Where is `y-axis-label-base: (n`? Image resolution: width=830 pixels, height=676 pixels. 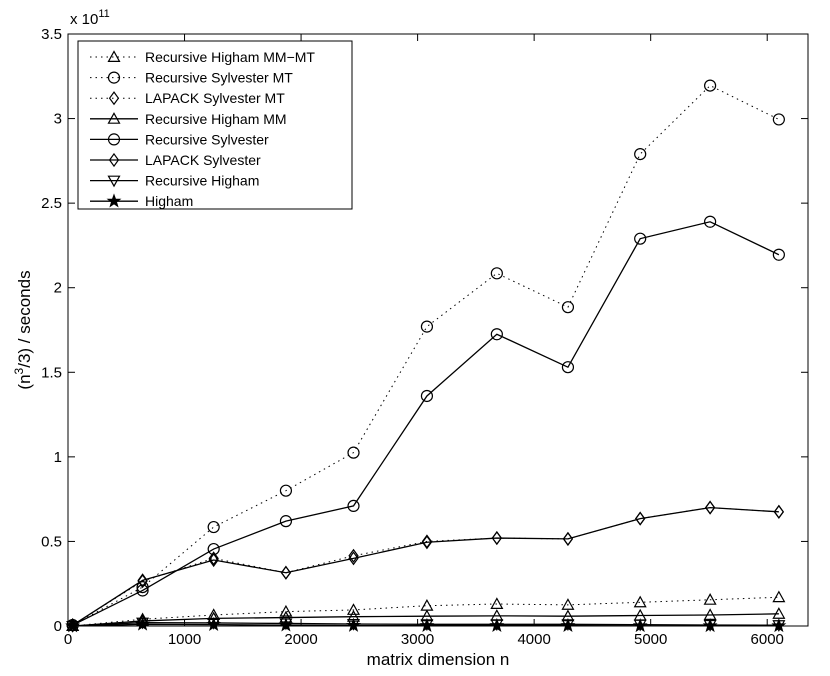 y-axis-label-base: (n is located at coordinates (24, 381).